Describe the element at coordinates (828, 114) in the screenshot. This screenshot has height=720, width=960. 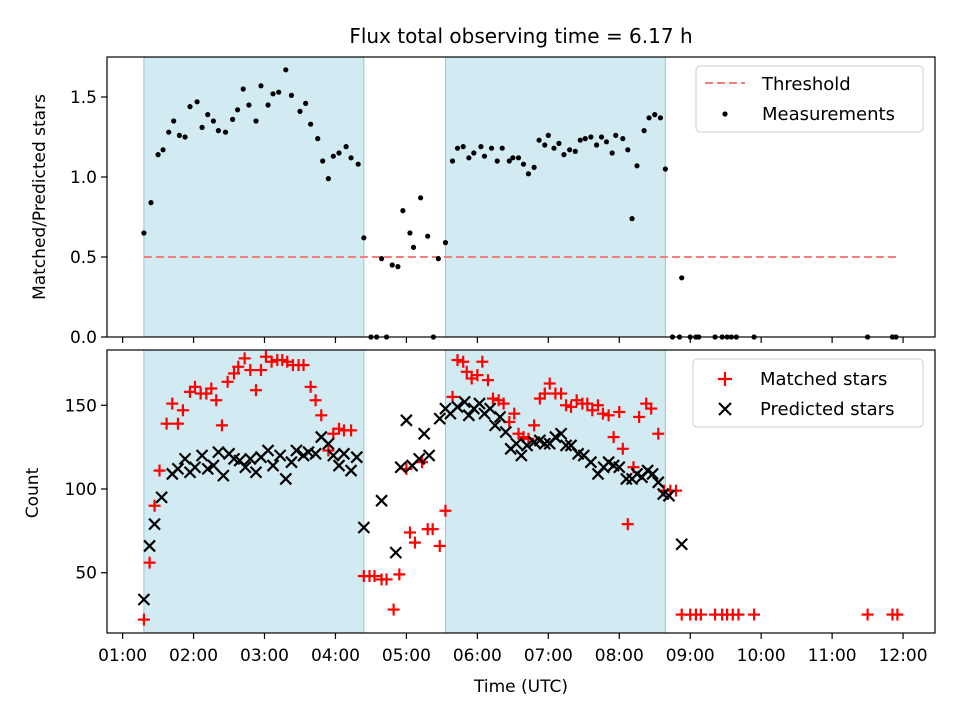
I see `legend-measurements-label: Measurements` at that location.